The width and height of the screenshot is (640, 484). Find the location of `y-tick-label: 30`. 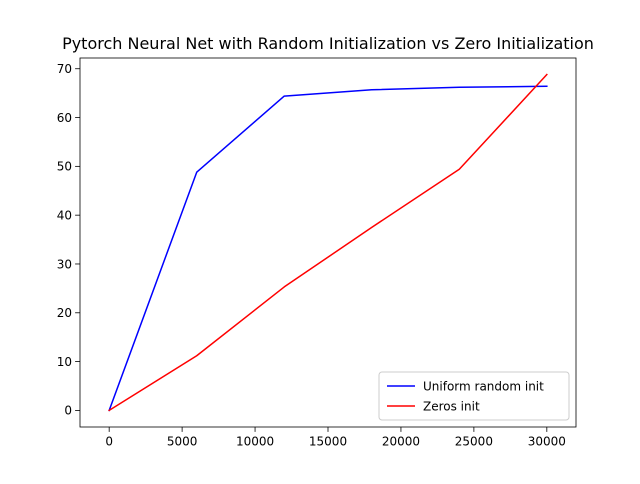

y-tick-label: 30 is located at coordinates (64, 264).